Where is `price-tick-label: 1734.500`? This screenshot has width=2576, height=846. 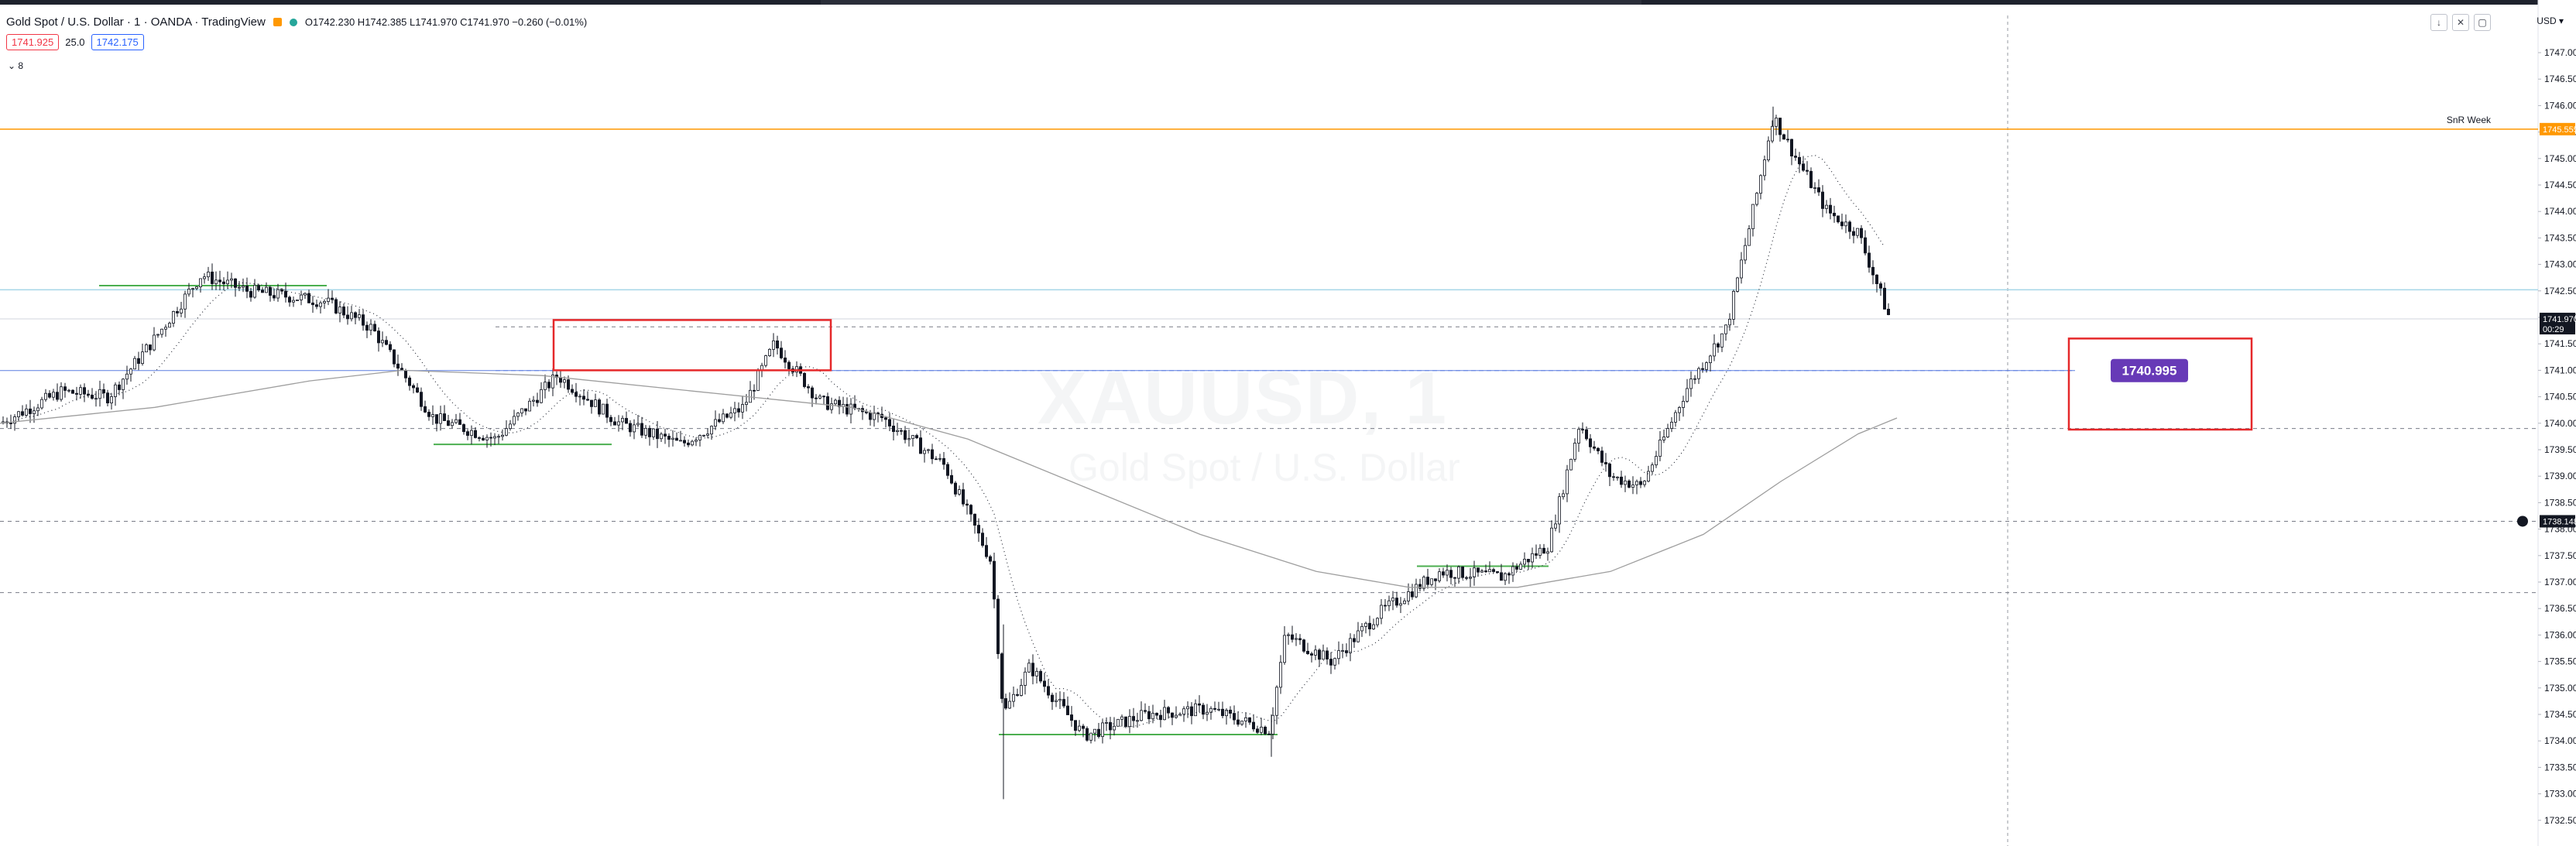 price-tick-label: 1734.500 is located at coordinates (2560, 714).